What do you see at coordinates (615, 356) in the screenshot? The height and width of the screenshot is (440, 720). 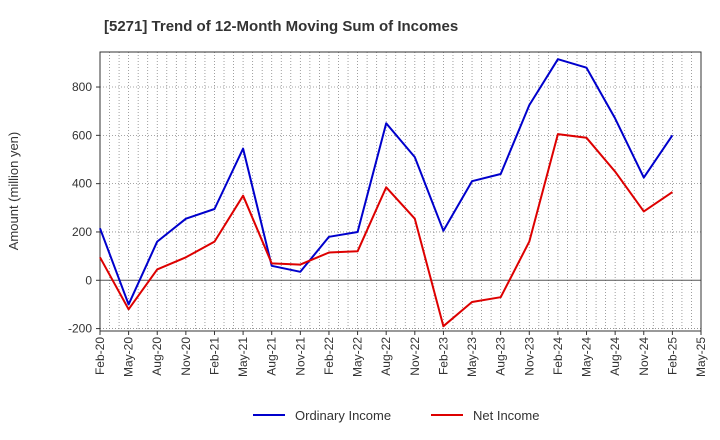 I see `x-tick-label: Aug-24` at bounding box center [615, 356].